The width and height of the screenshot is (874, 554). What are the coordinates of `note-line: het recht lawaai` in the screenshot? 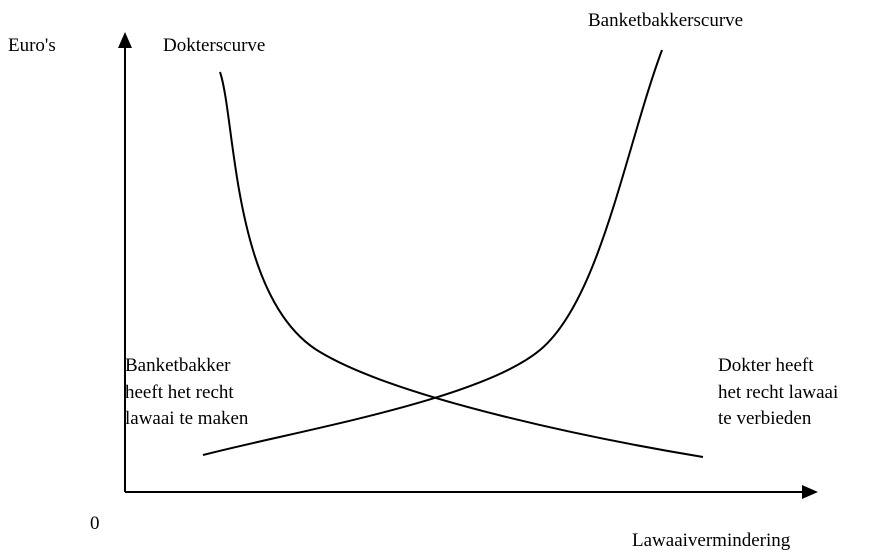 It's located at (778, 392).